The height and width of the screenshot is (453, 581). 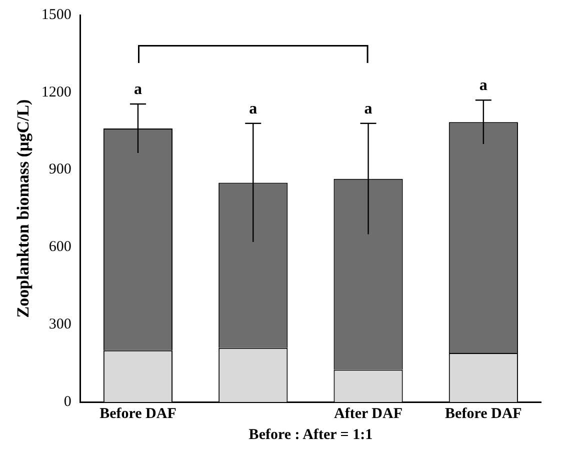 I want to click on y-tick-label: 600, so click(x=60, y=247).